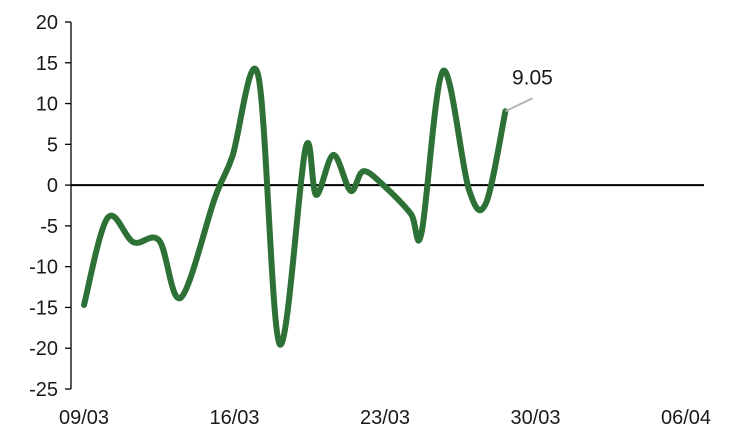 The image size is (742, 432). I want to click on y-tick-label: -25, so click(43, 390).